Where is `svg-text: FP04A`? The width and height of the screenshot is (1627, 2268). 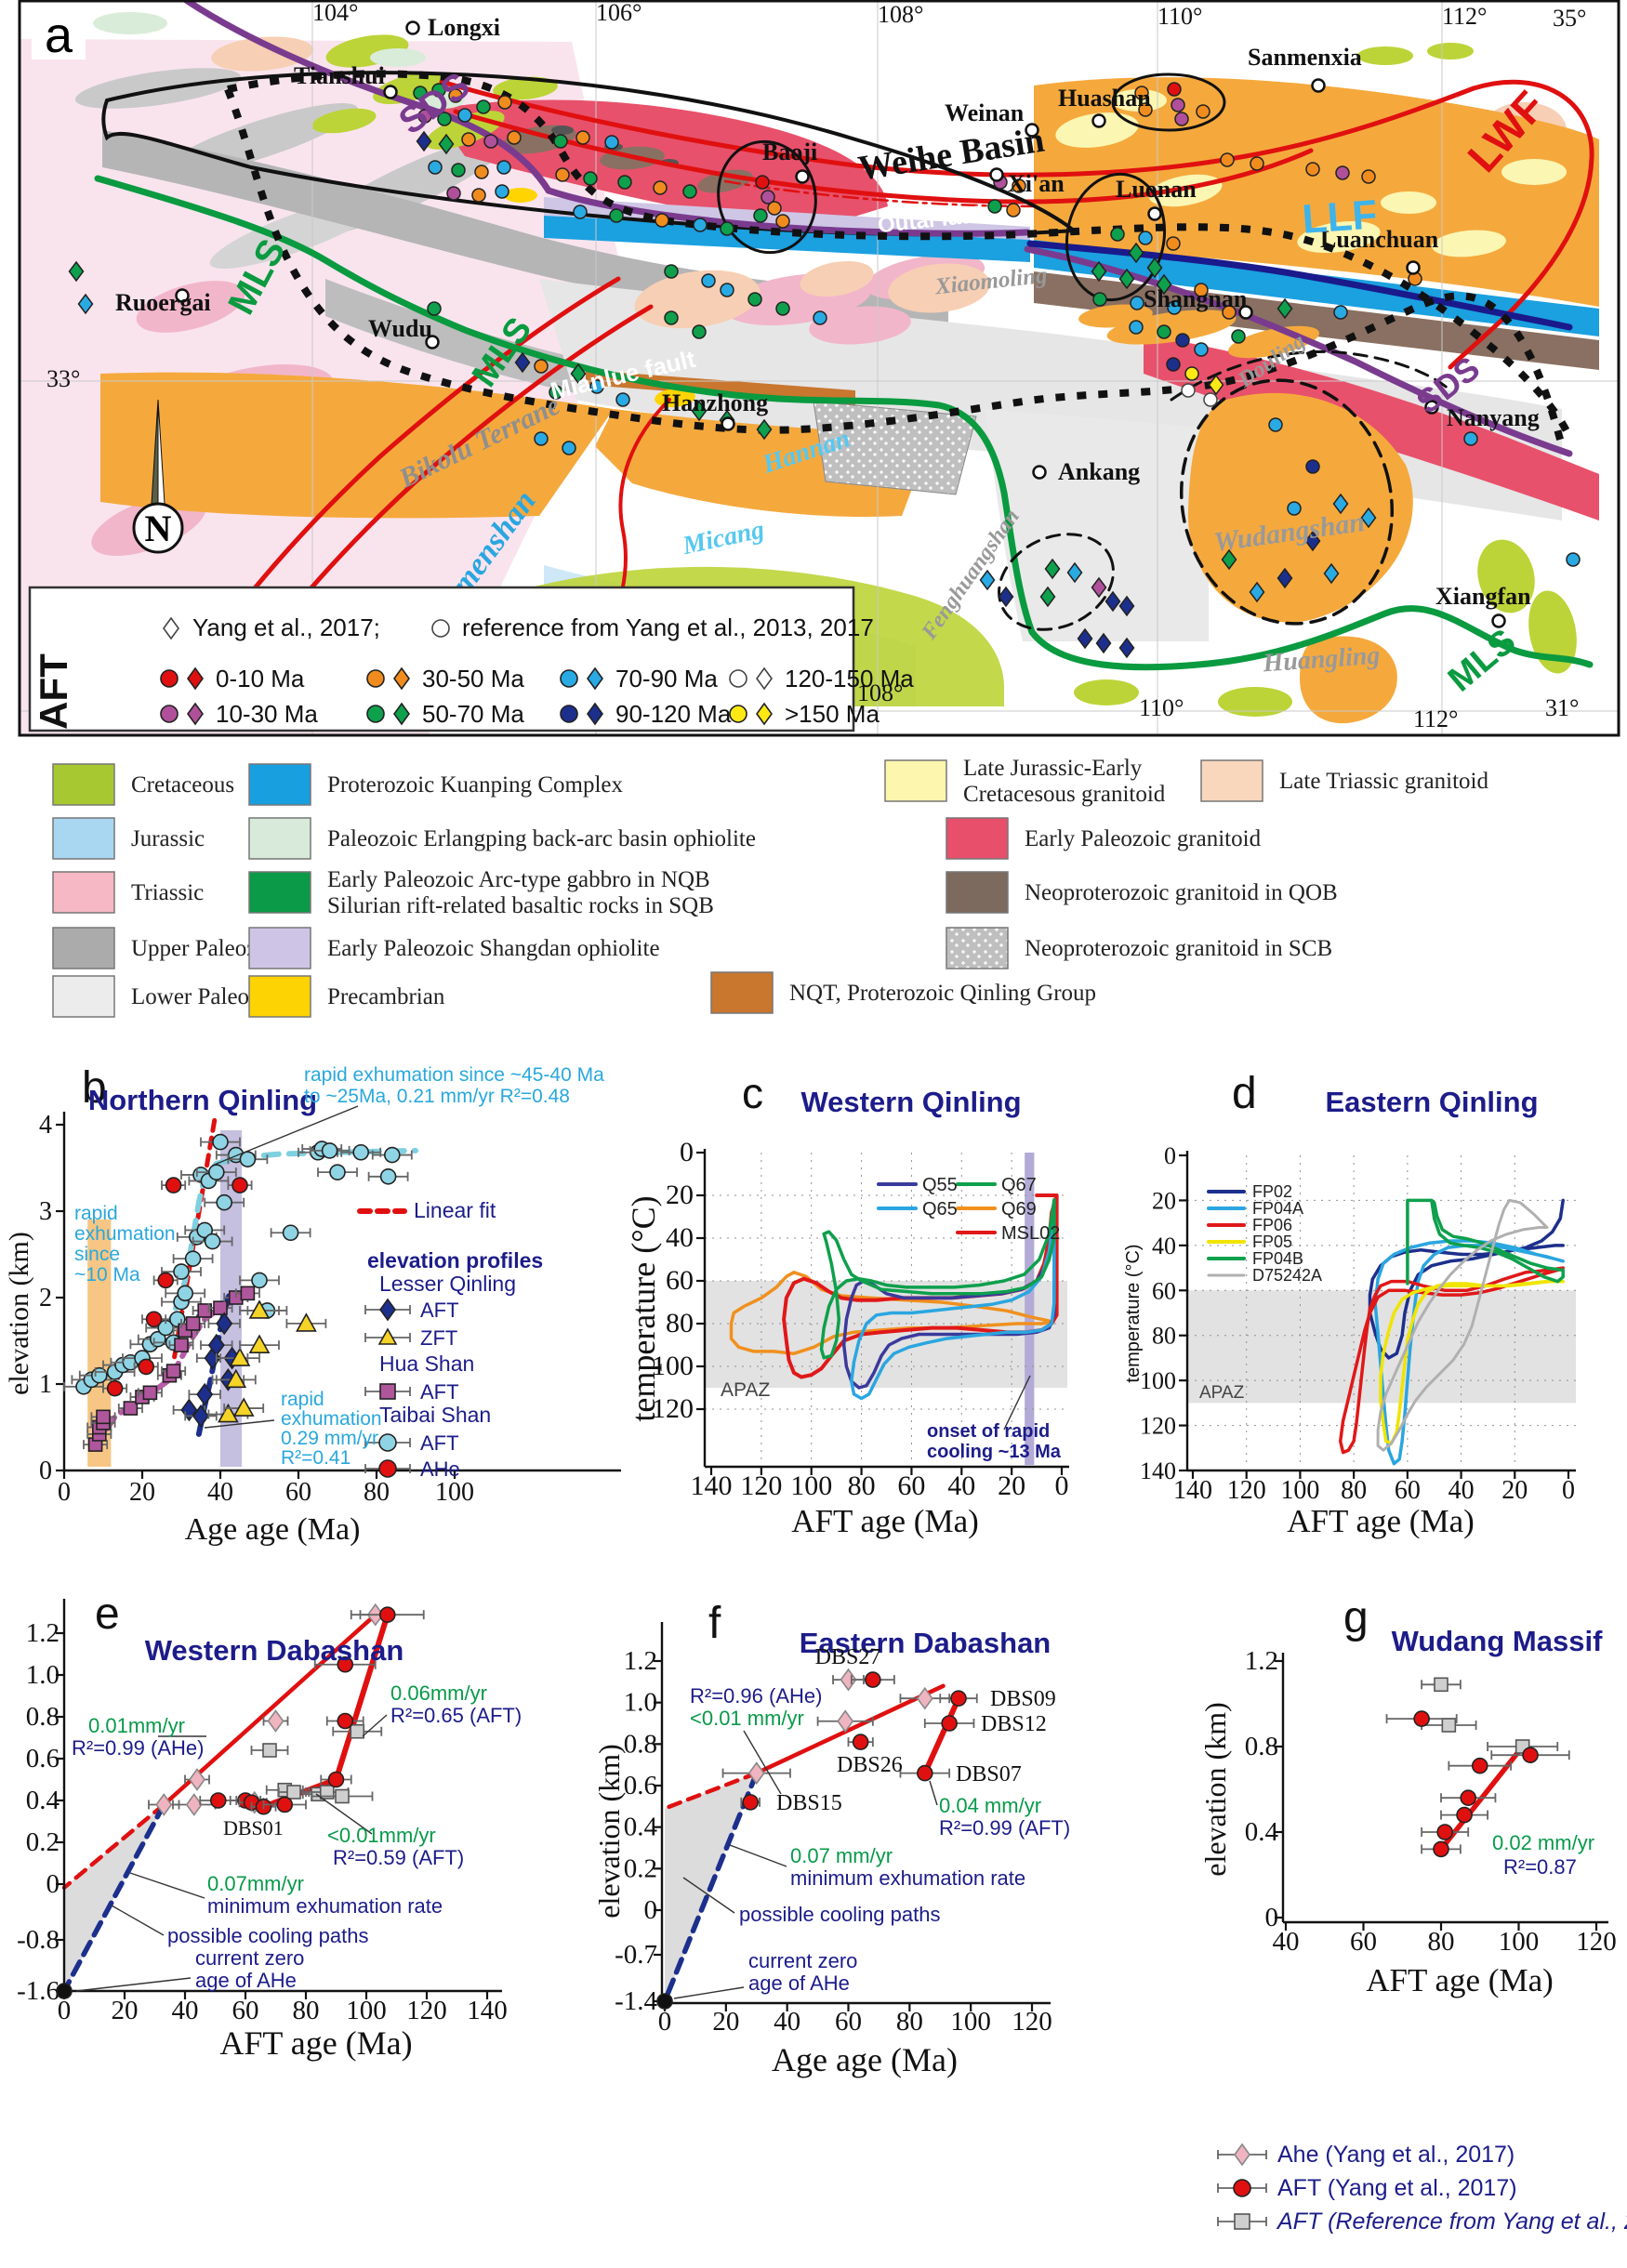 svg-text: FP04A is located at coordinates (1277, 1209).